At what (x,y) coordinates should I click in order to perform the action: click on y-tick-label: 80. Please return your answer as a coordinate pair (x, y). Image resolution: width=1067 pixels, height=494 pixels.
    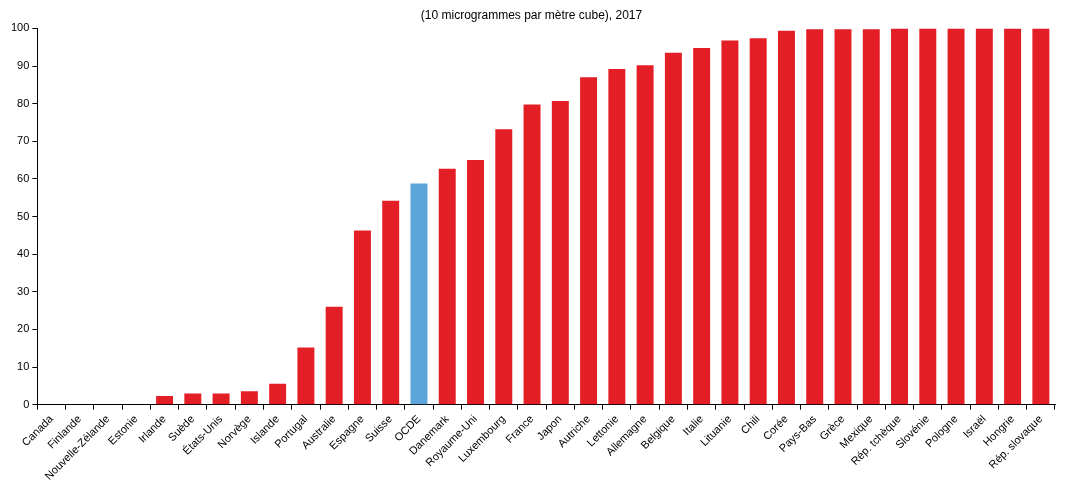
    Looking at the image, I should click on (23, 102).